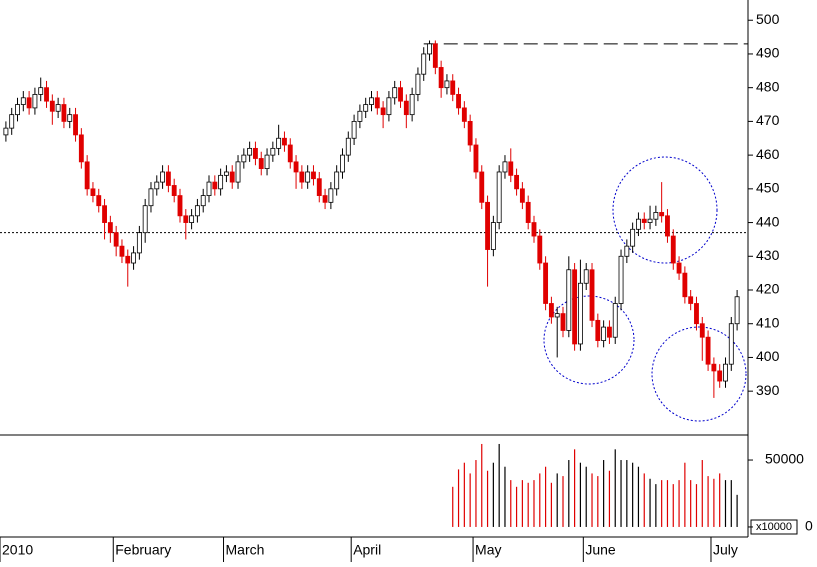 This screenshot has width=817, height=567. What do you see at coordinates (768, 188) in the screenshot?
I see `y-tick-label: 450` at bounding box center [768, 188].